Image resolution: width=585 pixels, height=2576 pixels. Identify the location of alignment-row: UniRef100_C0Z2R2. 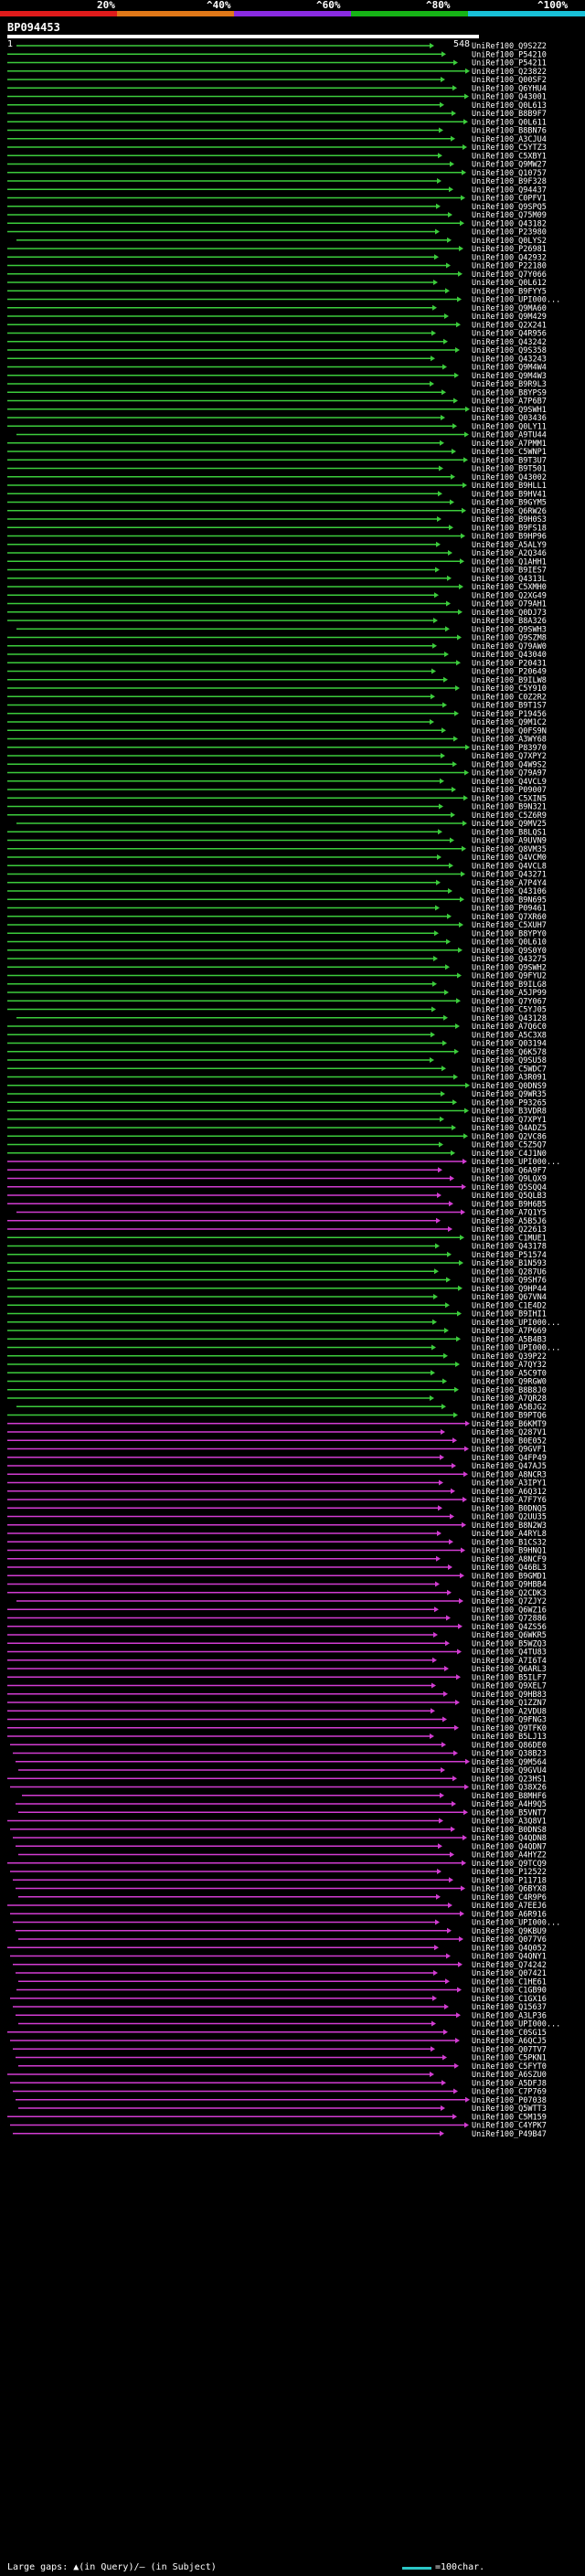
(277, 697).